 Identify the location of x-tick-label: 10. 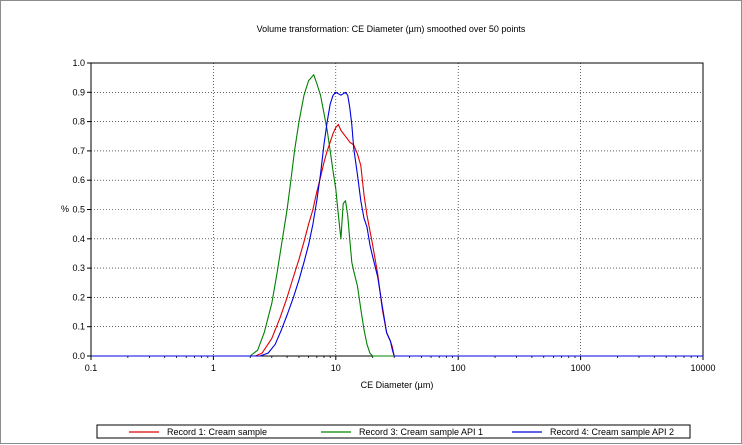
(336, 368).